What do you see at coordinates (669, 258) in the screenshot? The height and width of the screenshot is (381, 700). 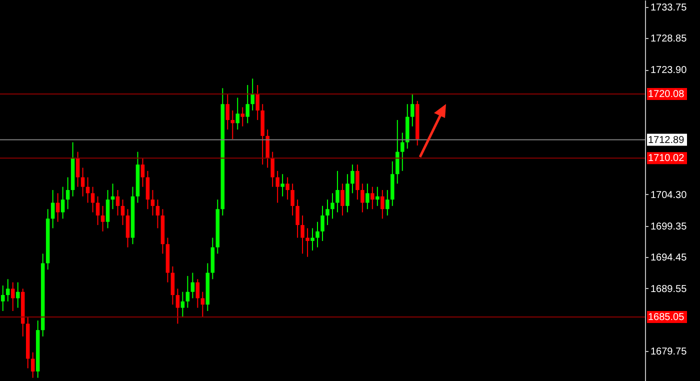 I see `y-tick-label: 1694.45` at bounding box center [669, 258].